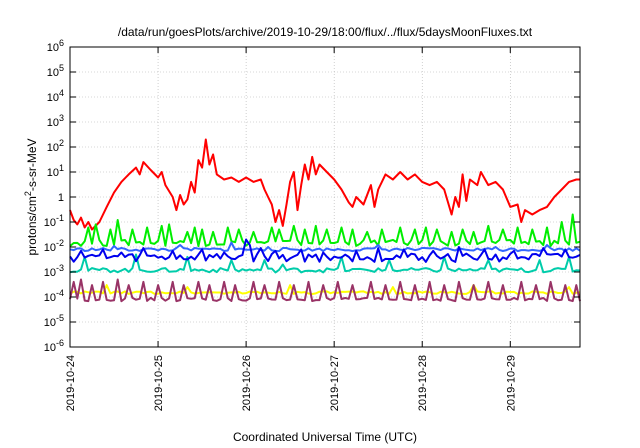  Describe the element at coordinates (60, 318) in the screenshot. I see `y-tick-label-exponent: -5` at that location.